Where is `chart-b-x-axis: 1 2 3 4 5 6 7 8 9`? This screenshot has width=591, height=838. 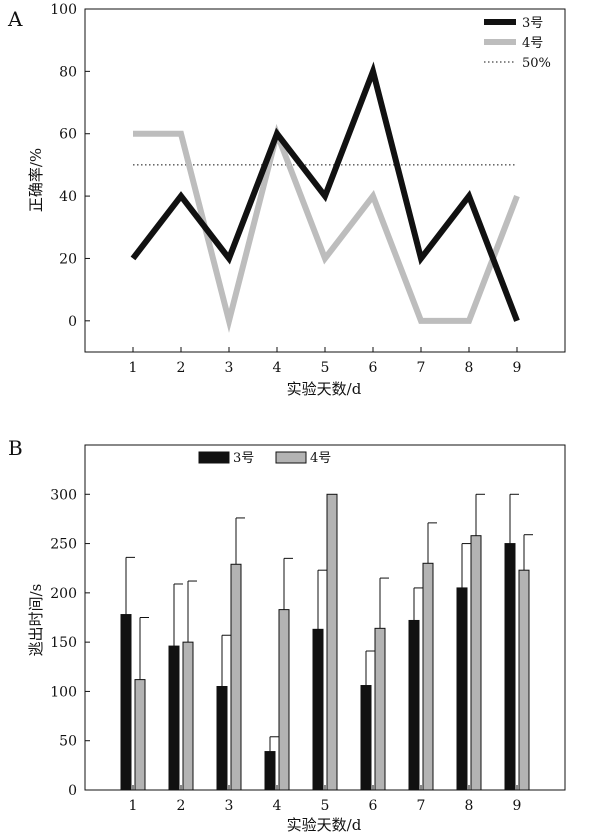
chart-b-x-axis: 1 2 3 4 5 6 7 8 9 is located at coordinates (325, 799).